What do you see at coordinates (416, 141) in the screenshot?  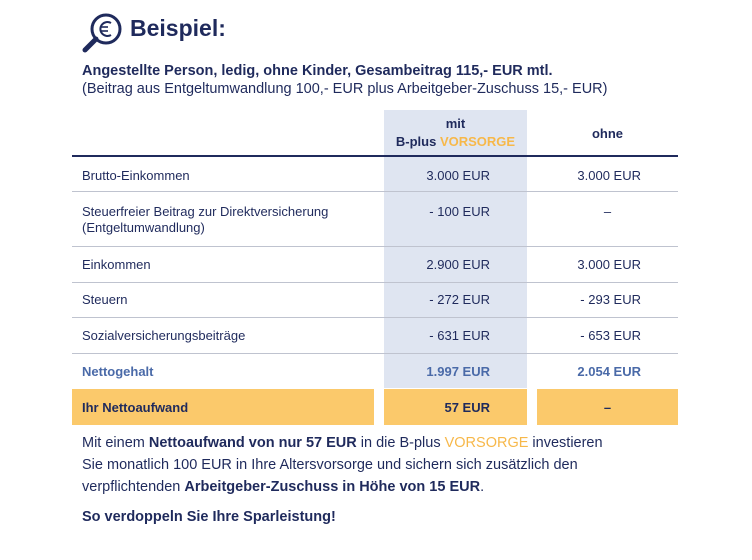 I see `brand: B-plus` at bounding box center [416, 141].